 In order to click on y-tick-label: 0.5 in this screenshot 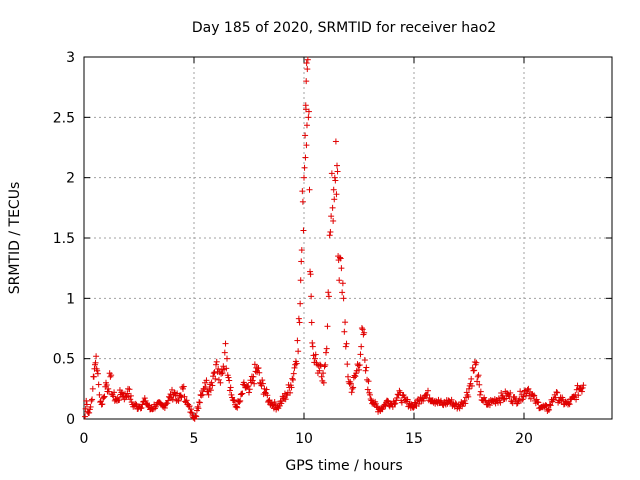, I will do `click(64, 360)`.